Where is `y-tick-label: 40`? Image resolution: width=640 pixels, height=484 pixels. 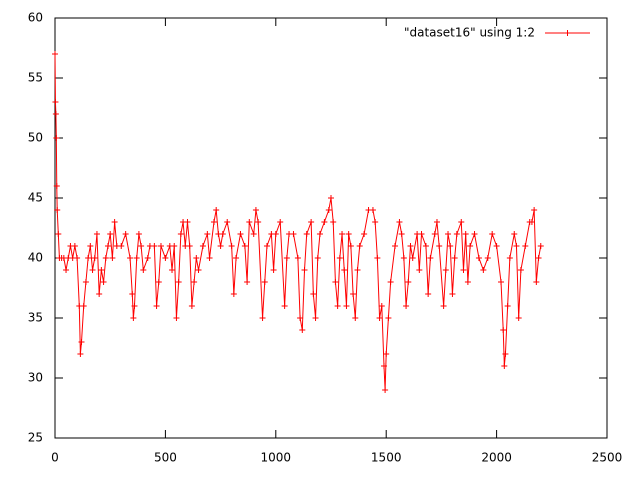
y-tick-label: 40 is located at coordinates (35, 258).